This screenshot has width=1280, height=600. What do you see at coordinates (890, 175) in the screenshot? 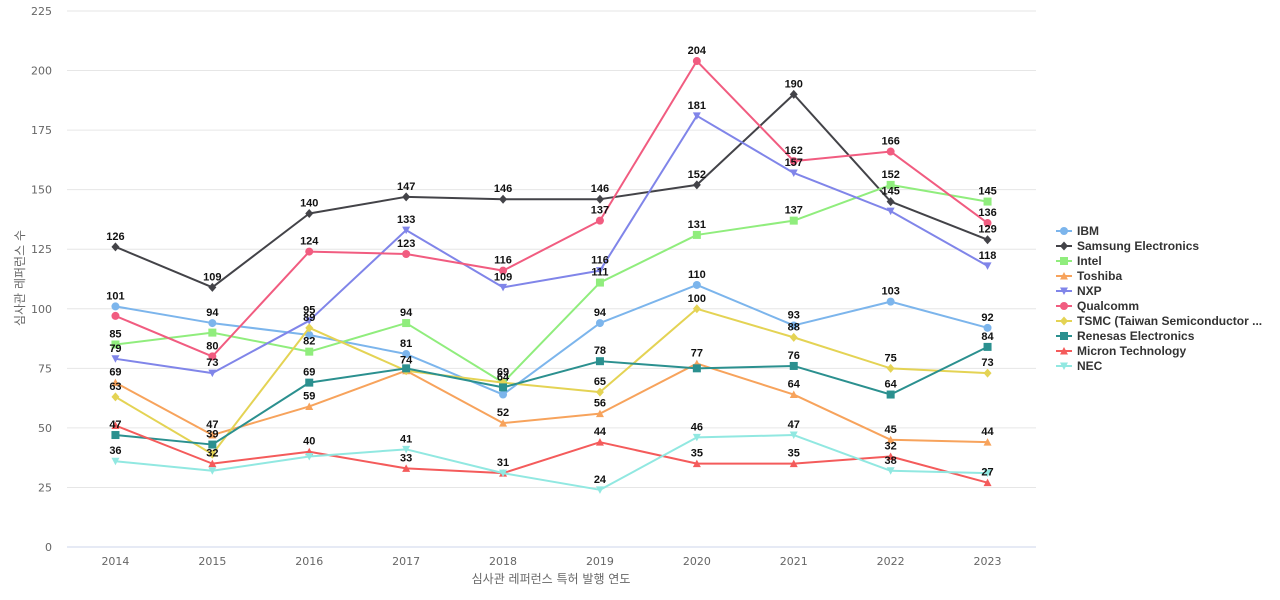
I see `data-label: 152` at bounding box center [890, 175].